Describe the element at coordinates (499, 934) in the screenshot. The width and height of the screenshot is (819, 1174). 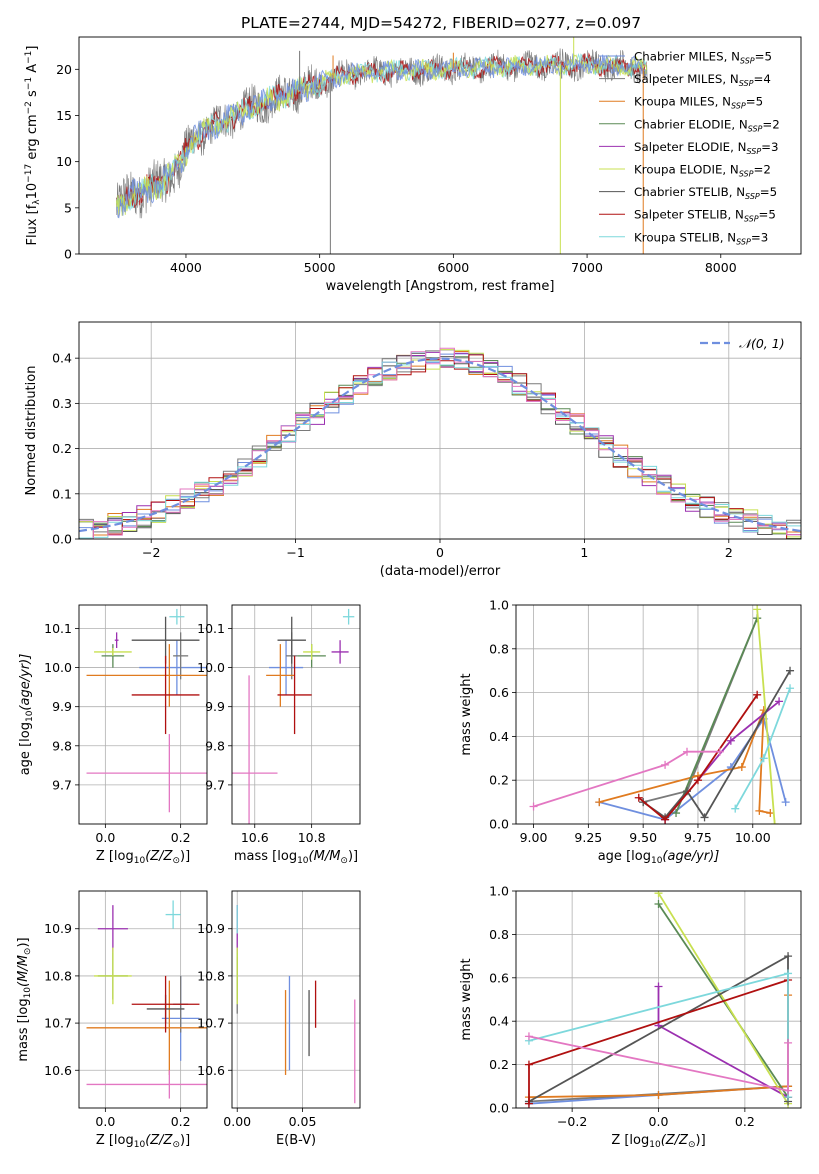
I see `y-tick-label: 0.8` at that location.